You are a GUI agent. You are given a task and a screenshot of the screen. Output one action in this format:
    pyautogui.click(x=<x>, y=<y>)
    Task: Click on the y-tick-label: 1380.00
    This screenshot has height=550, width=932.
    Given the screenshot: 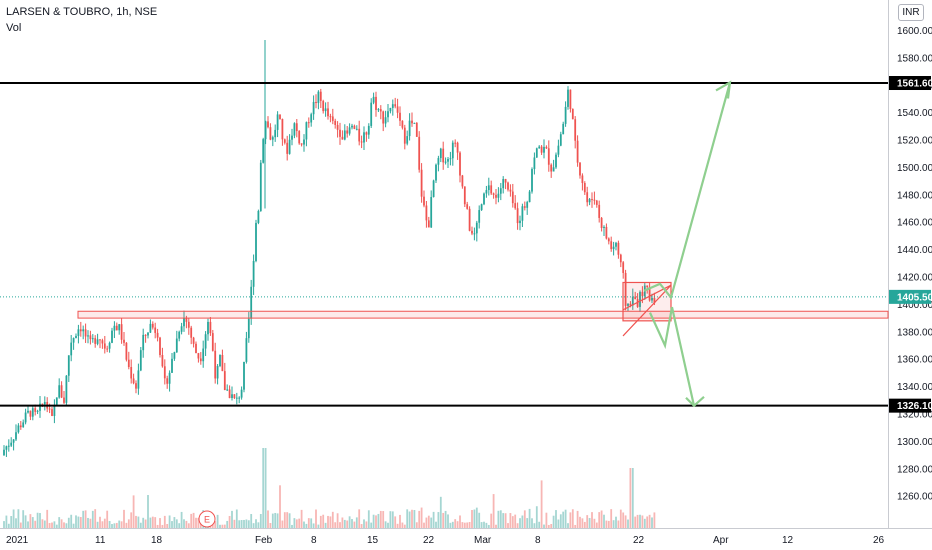 What is the action you would take?
    pyautogui.click(x=914, y=332)
    